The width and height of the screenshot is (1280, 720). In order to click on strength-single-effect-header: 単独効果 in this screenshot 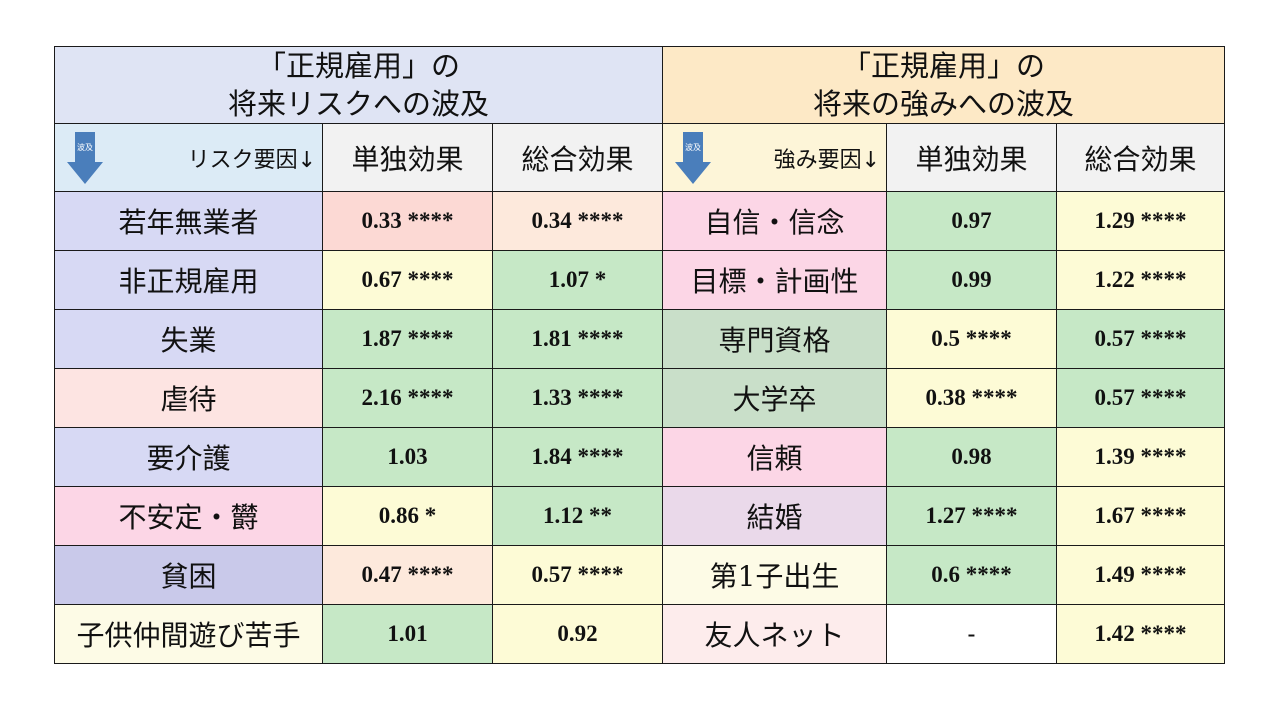, I will do `click(971, 157)`.